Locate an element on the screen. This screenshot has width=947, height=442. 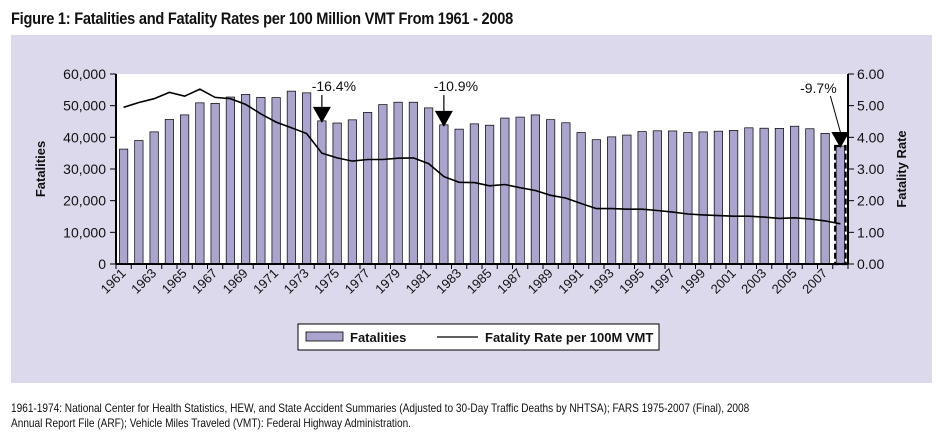
x-tick-label: 1987 is located at coordinates (509, 281).